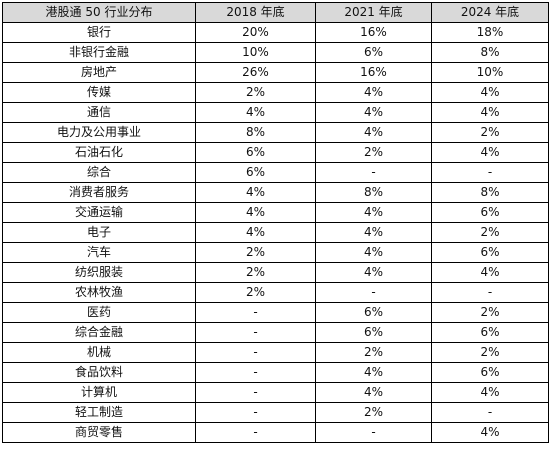 The height and width of the screenshot is (454, 550). I want to click on industry-cell: 商贸零售, so click(99, 432).